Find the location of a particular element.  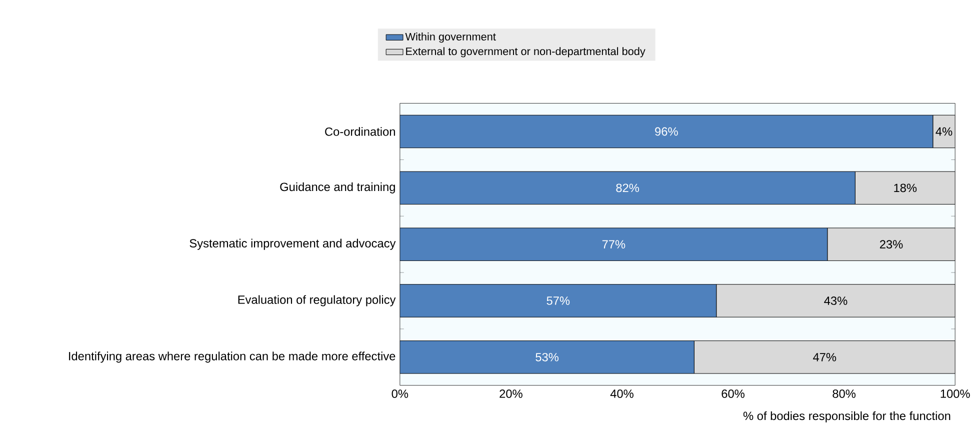

y-tick-label: Systematic improvement and advocacy is located at coordinates (293, 244).